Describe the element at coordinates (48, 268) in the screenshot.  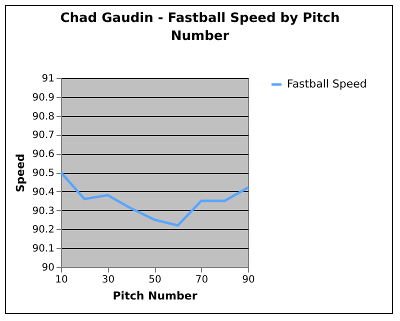
I see `y-tick-label: 90` at that location.